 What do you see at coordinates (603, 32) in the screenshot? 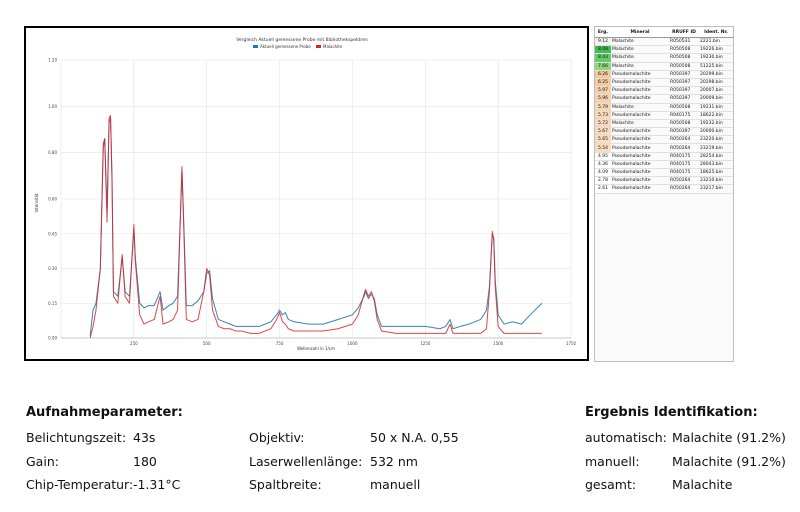
I see `column-header-score: Erg.` at bounding box center [603, 32].